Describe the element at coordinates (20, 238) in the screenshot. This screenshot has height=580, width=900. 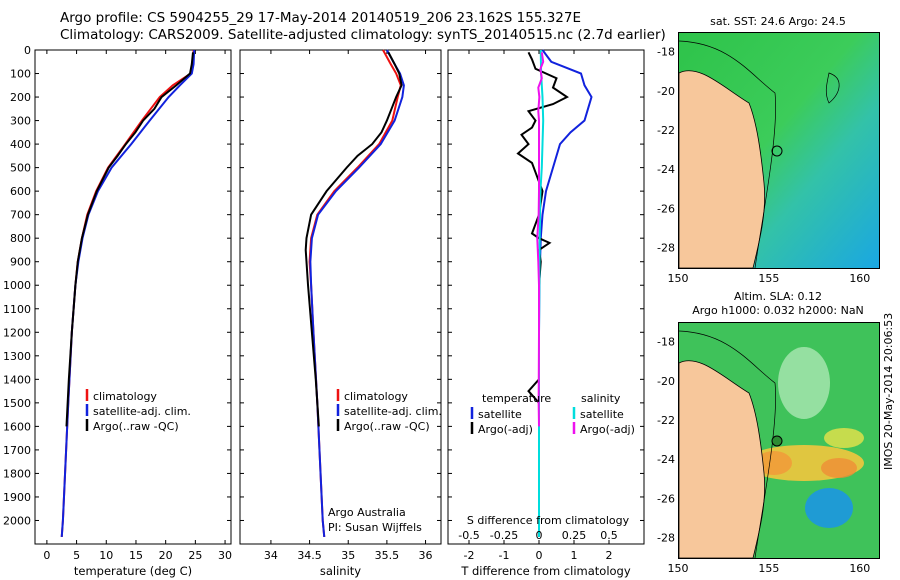
I see `ytick-label: 800` at that location.